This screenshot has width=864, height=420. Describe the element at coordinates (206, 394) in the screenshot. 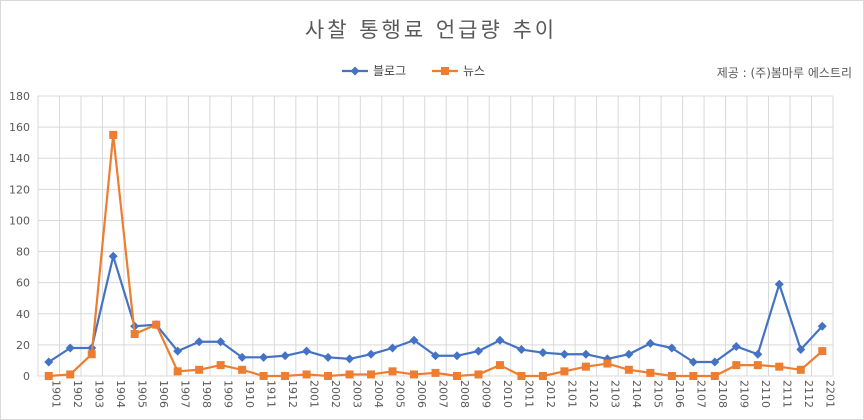

I see `x-tick-label: 1908` at that location.